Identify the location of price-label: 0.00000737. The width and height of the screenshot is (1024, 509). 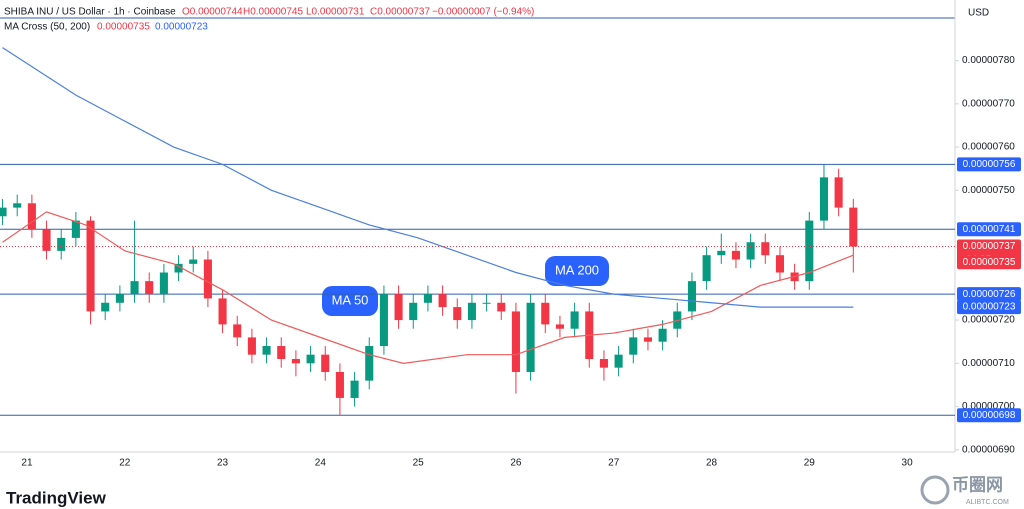
(989, 246).